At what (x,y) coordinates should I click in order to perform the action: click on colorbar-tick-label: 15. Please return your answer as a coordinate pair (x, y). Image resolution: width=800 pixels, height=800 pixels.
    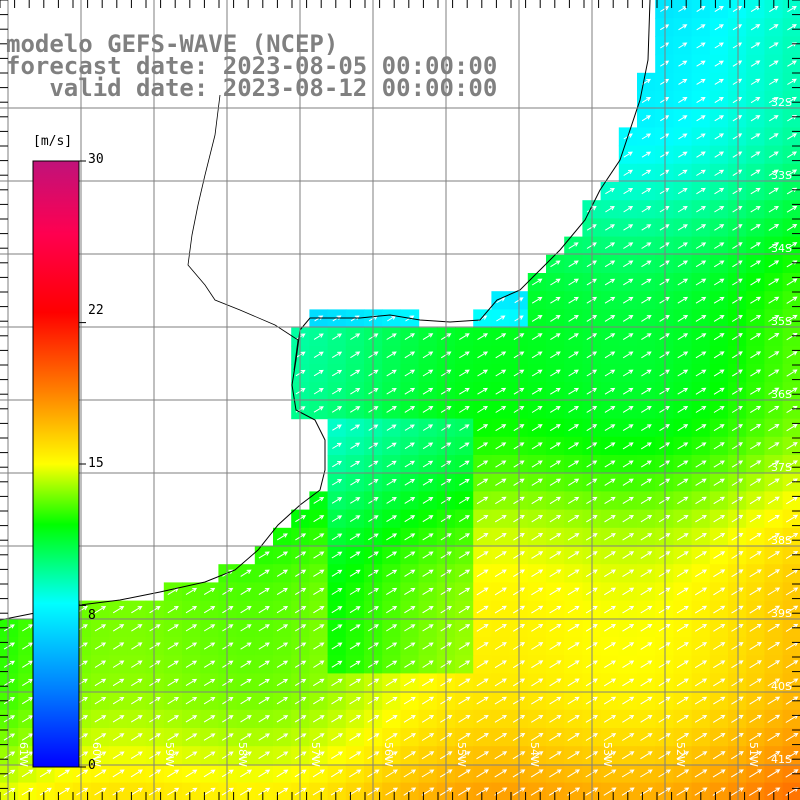
    Looking at the image, I should click on (96, 463).